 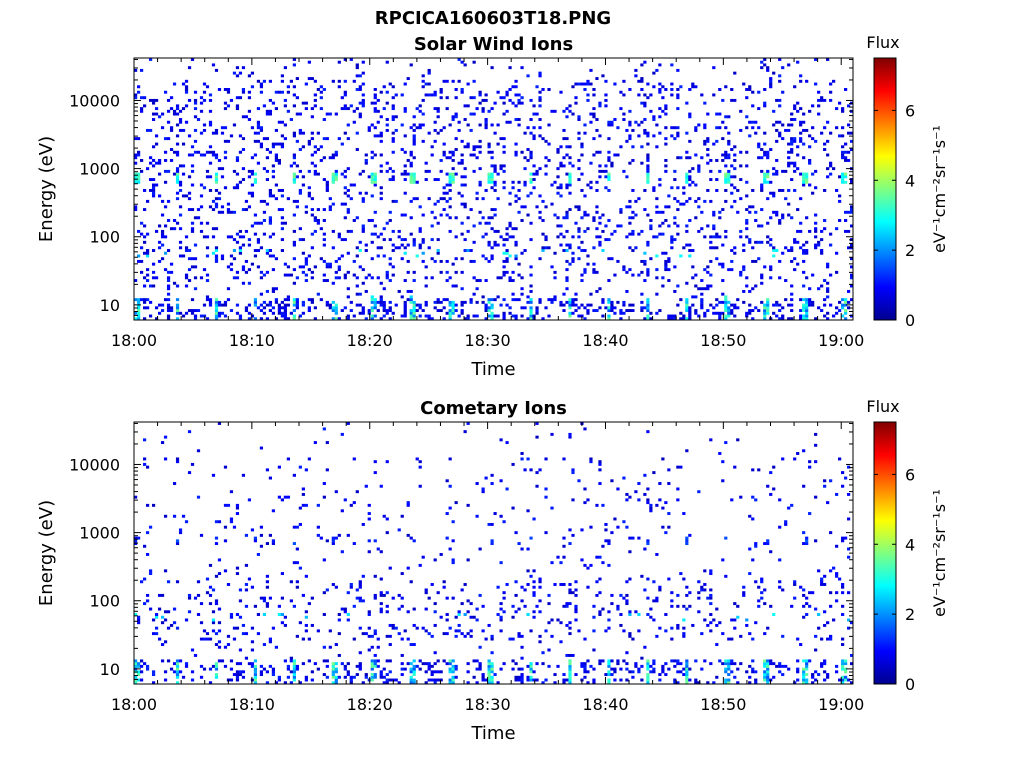 What do you see at coordinates (493, 44) in the screenshot?
I see `panel-title: Solar Wind Ions` at bounding box center [493, 44].